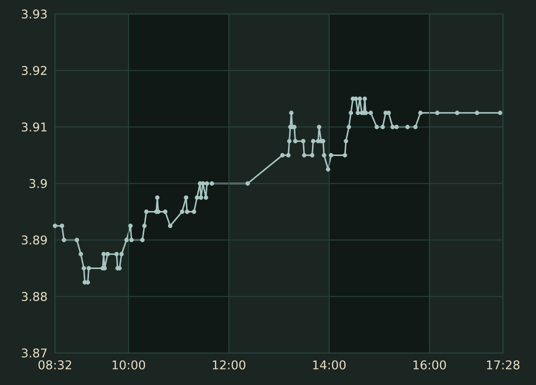  Describe the element at coordinates (34, 353) in the screenshot. I see `y-tick-label: 3.87` at that location.